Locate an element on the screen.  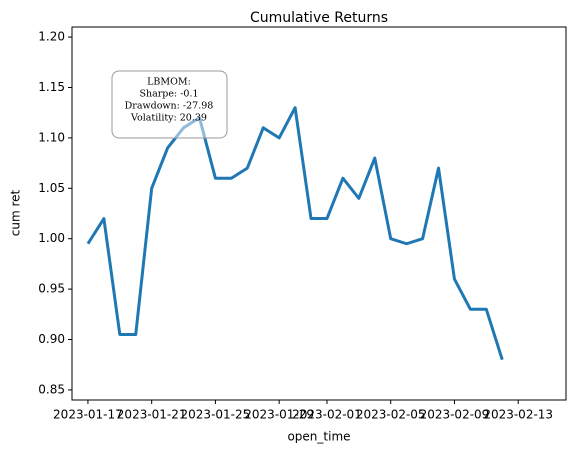
y-tick-label: 0.90 is located at coordinates (51, 339).